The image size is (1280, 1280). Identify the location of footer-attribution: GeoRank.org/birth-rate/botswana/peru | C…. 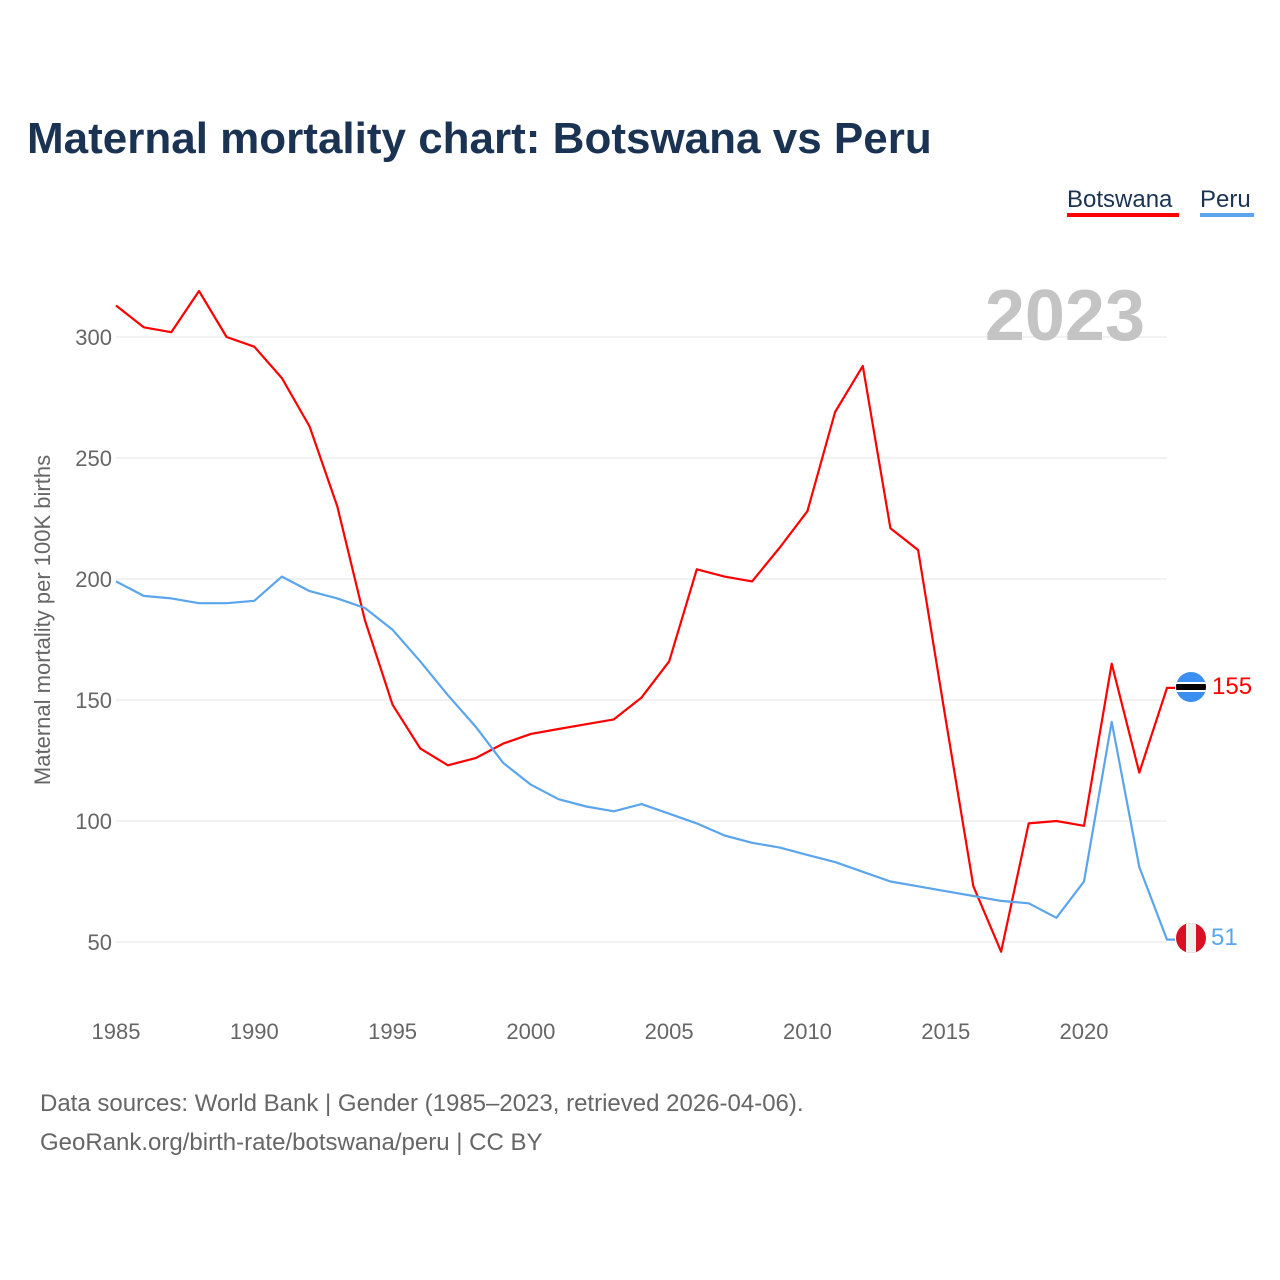
(291, 1142).